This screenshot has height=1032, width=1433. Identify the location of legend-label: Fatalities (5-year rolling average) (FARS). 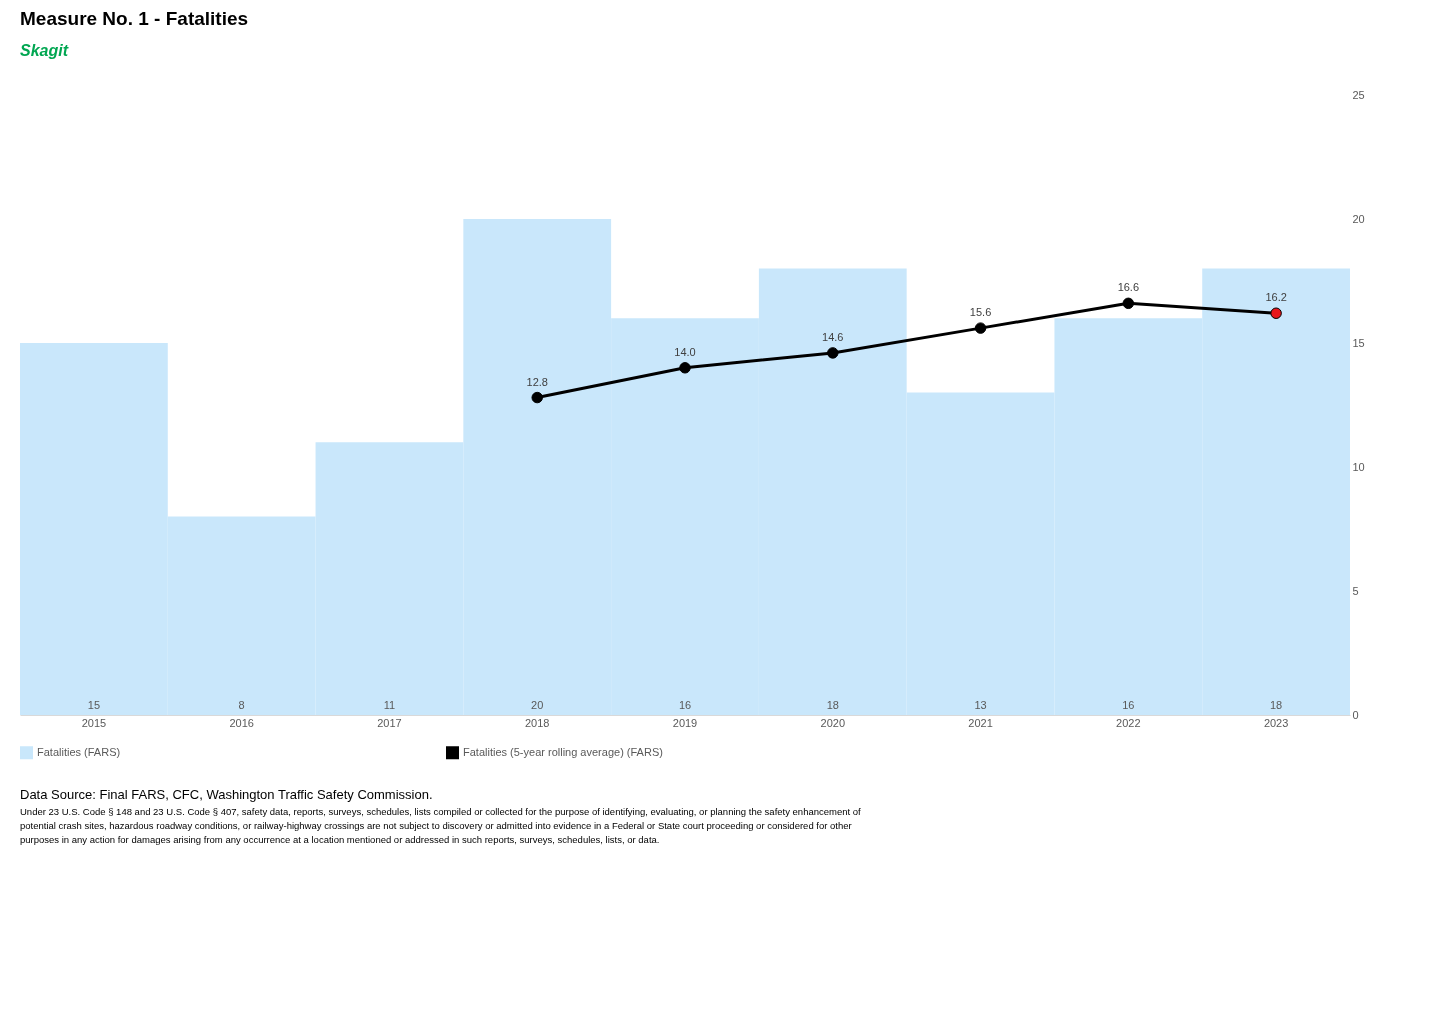
(563, 751).